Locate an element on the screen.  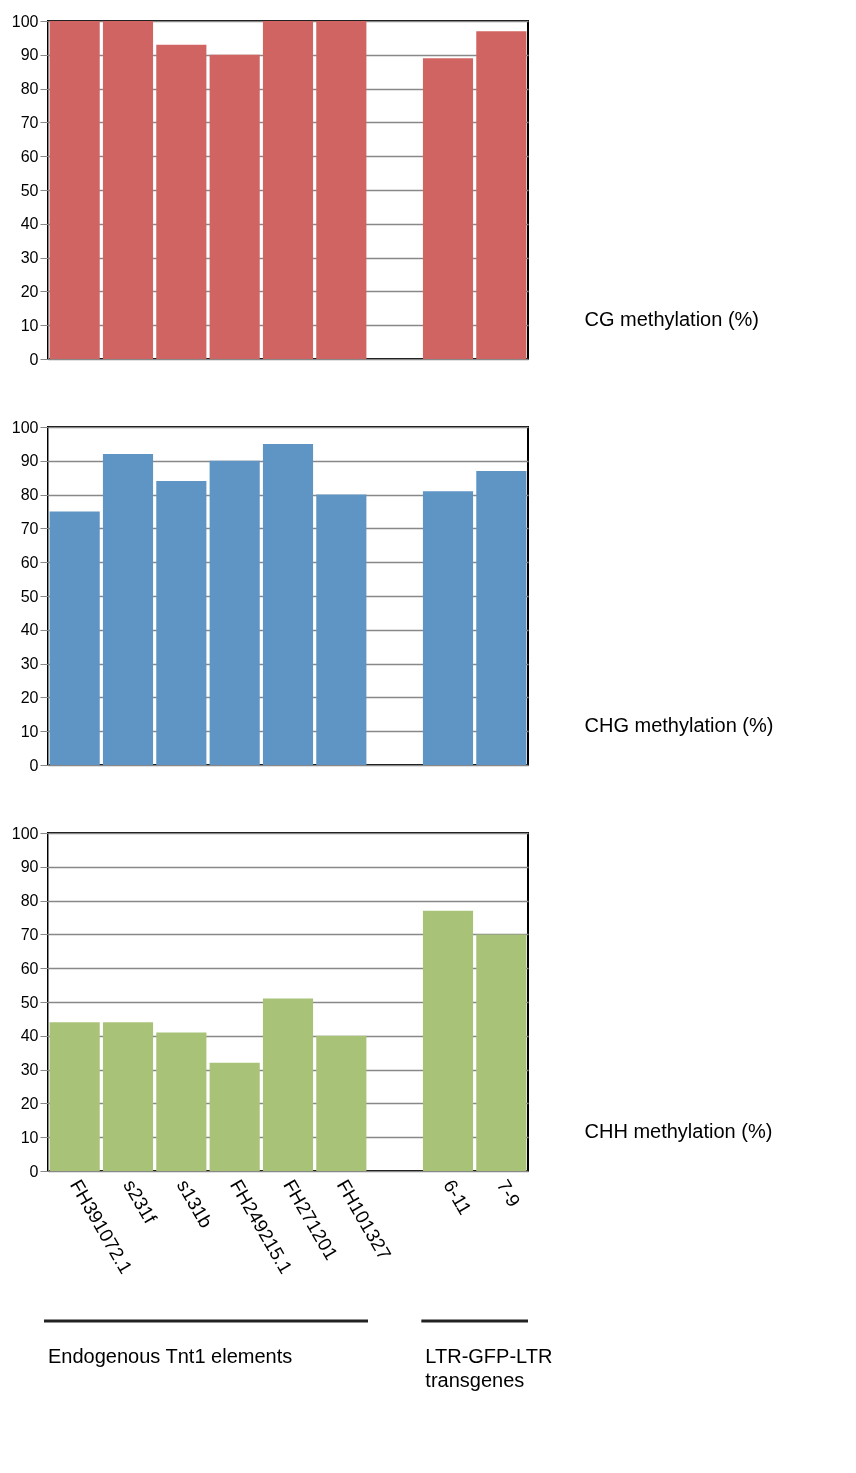
y-axis-title: CHG methylation (%) is located at coordinates (679, 724).